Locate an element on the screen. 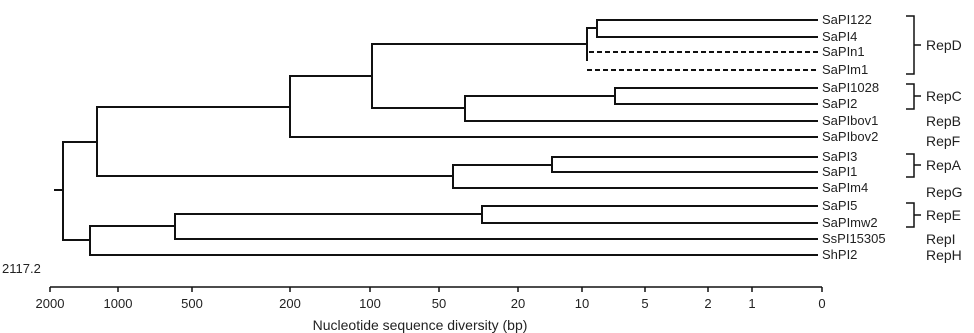 The image size is (974, 333). leaf-label: ShPI2 is located at coordinates (839, 254).